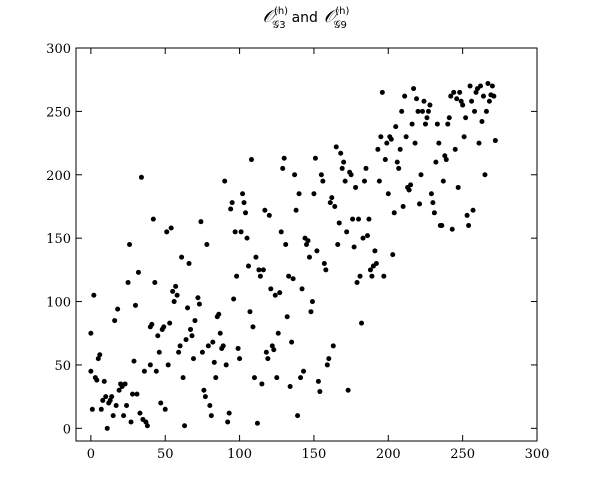  What do you see at coordinates (305, 18) in the screenshot?
I see `title-joiner: and` at bounding box center [305, 18].